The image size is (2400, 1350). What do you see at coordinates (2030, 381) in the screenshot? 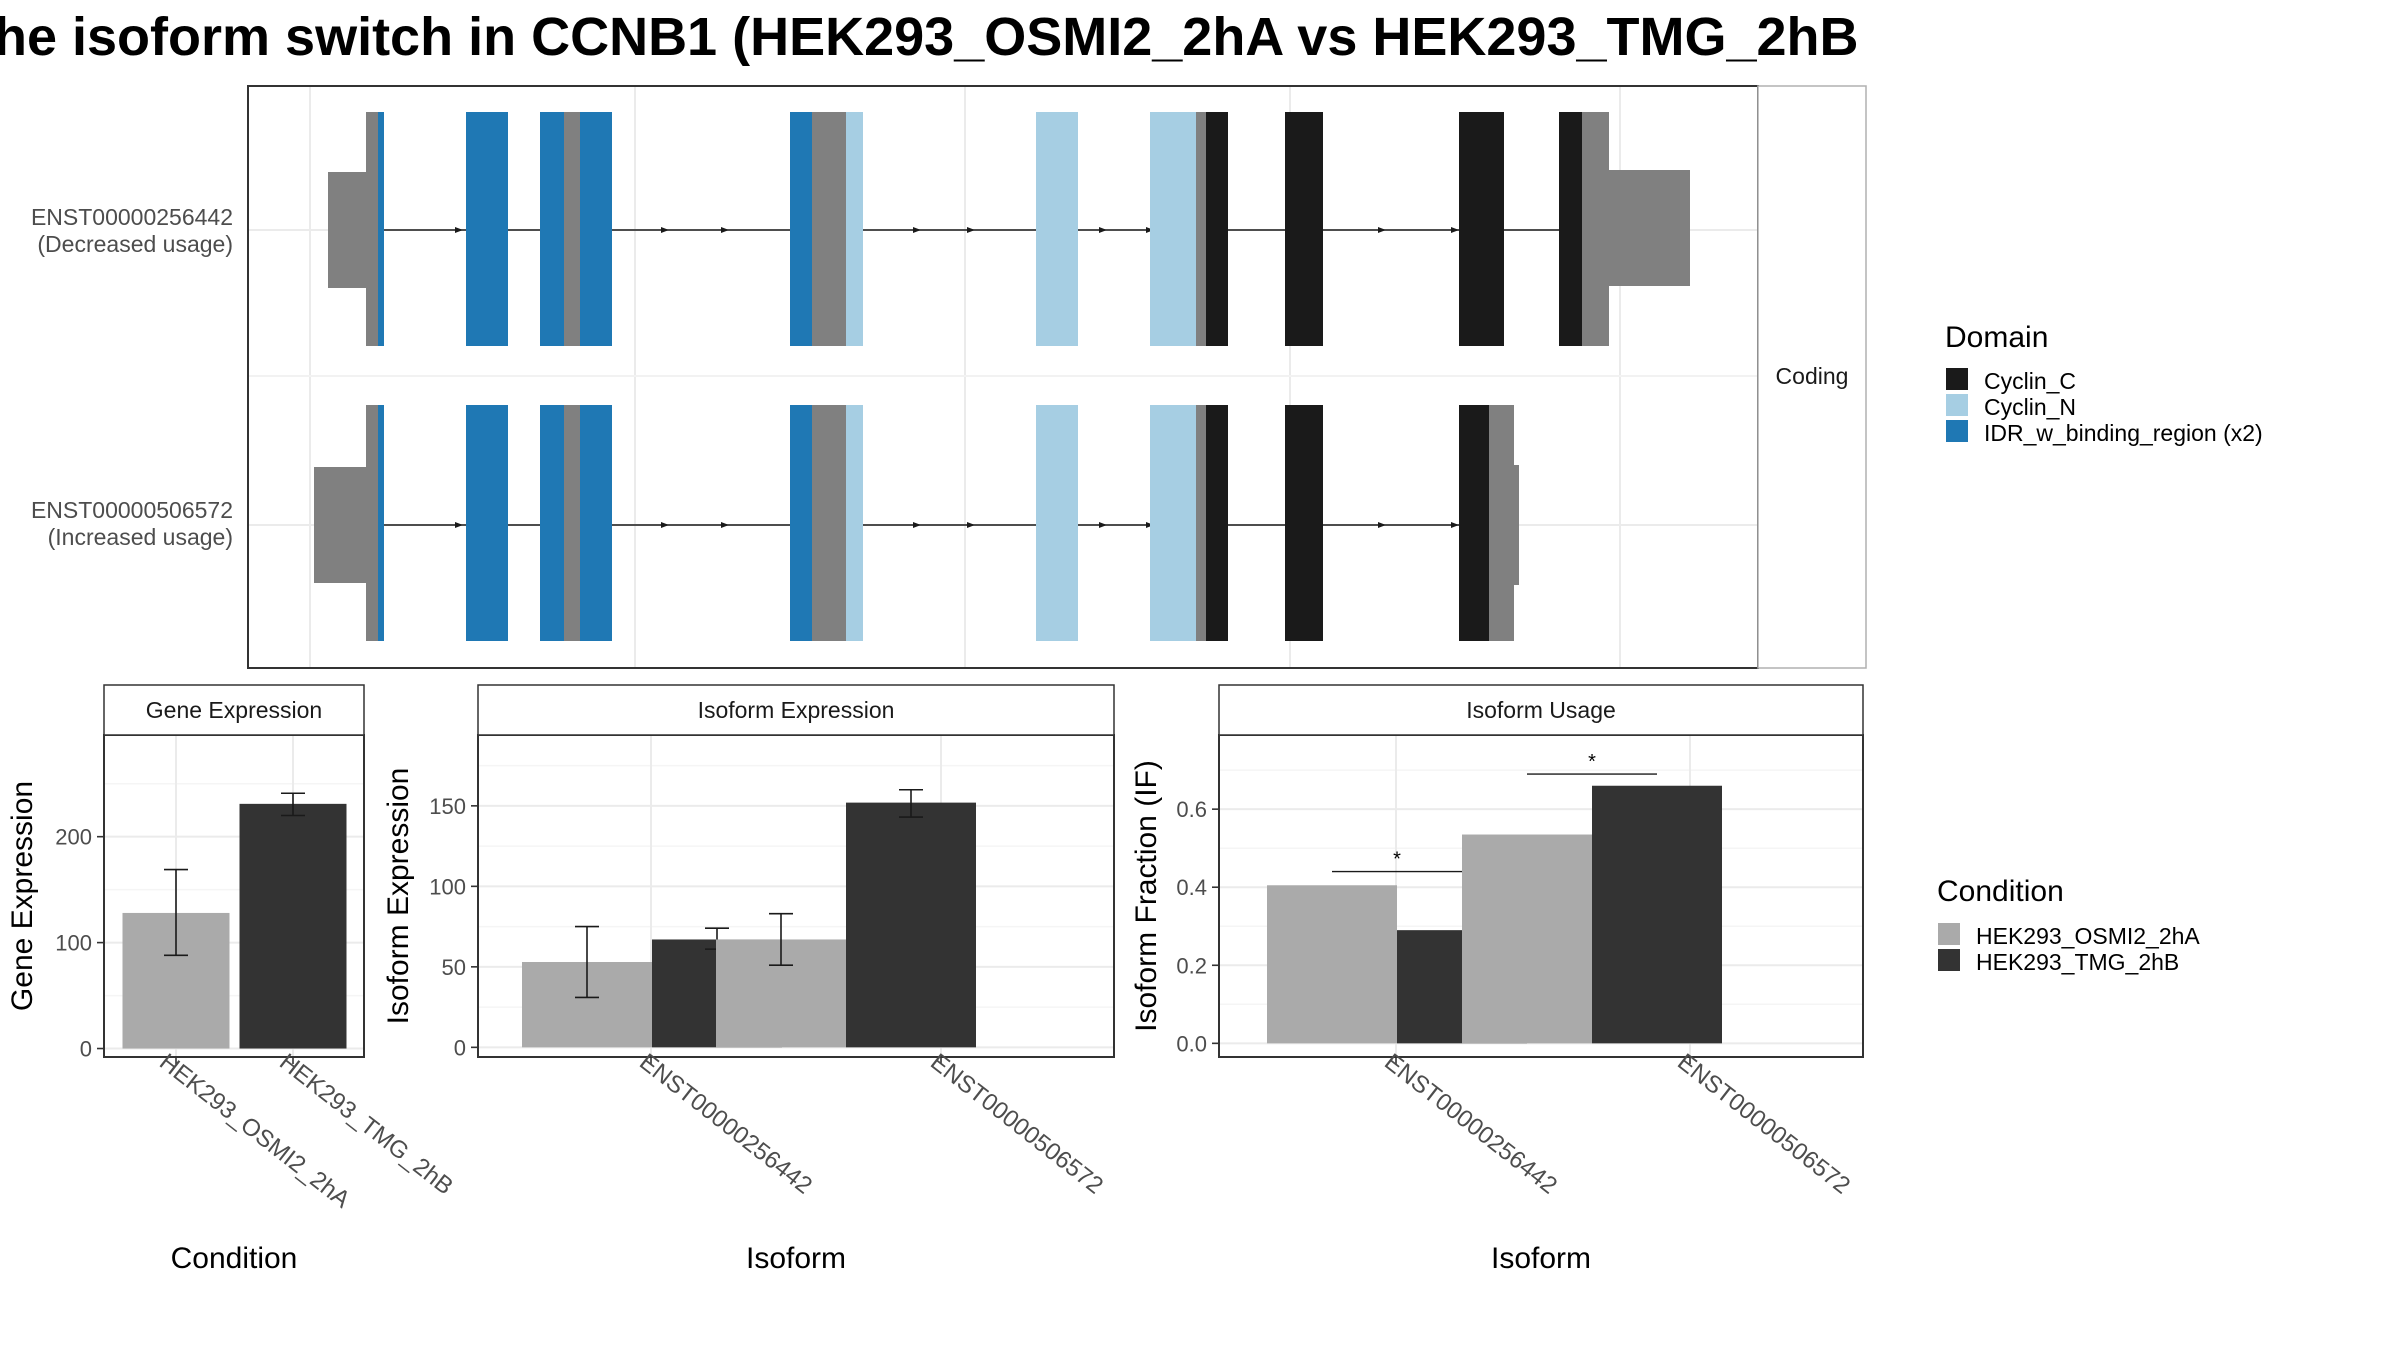
I see `legend-label-cyclin-c: Cyclin_C` at bounding box center [2030, 381].